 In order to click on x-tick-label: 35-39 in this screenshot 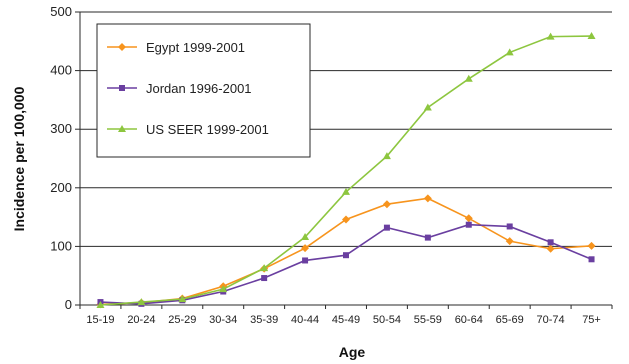, I will do `click(264, 320)`.